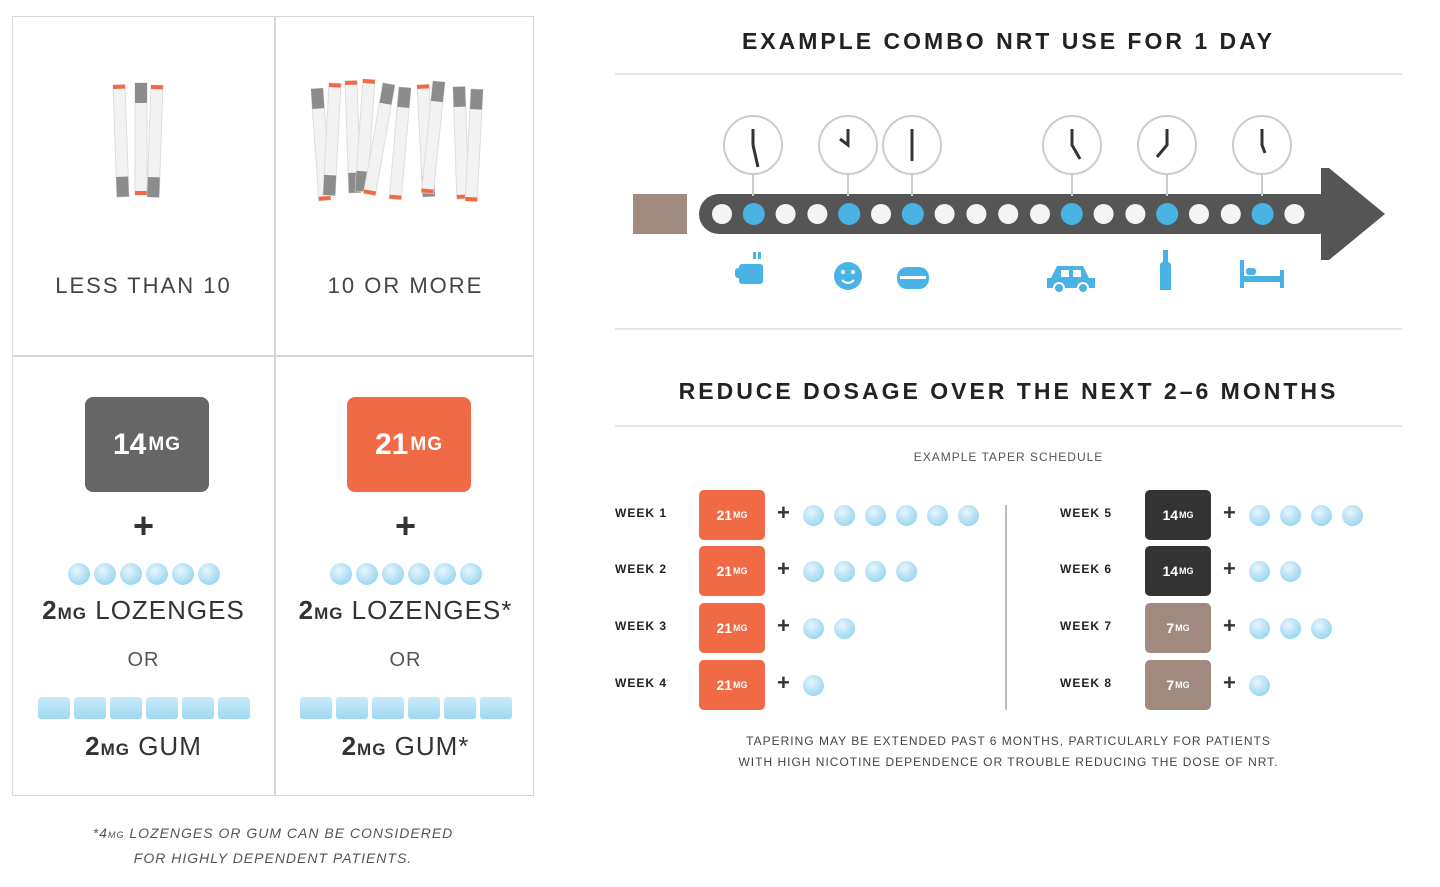 The image size is (1440, 887). I want to click on patch-unit: MG, so click(164, 444).